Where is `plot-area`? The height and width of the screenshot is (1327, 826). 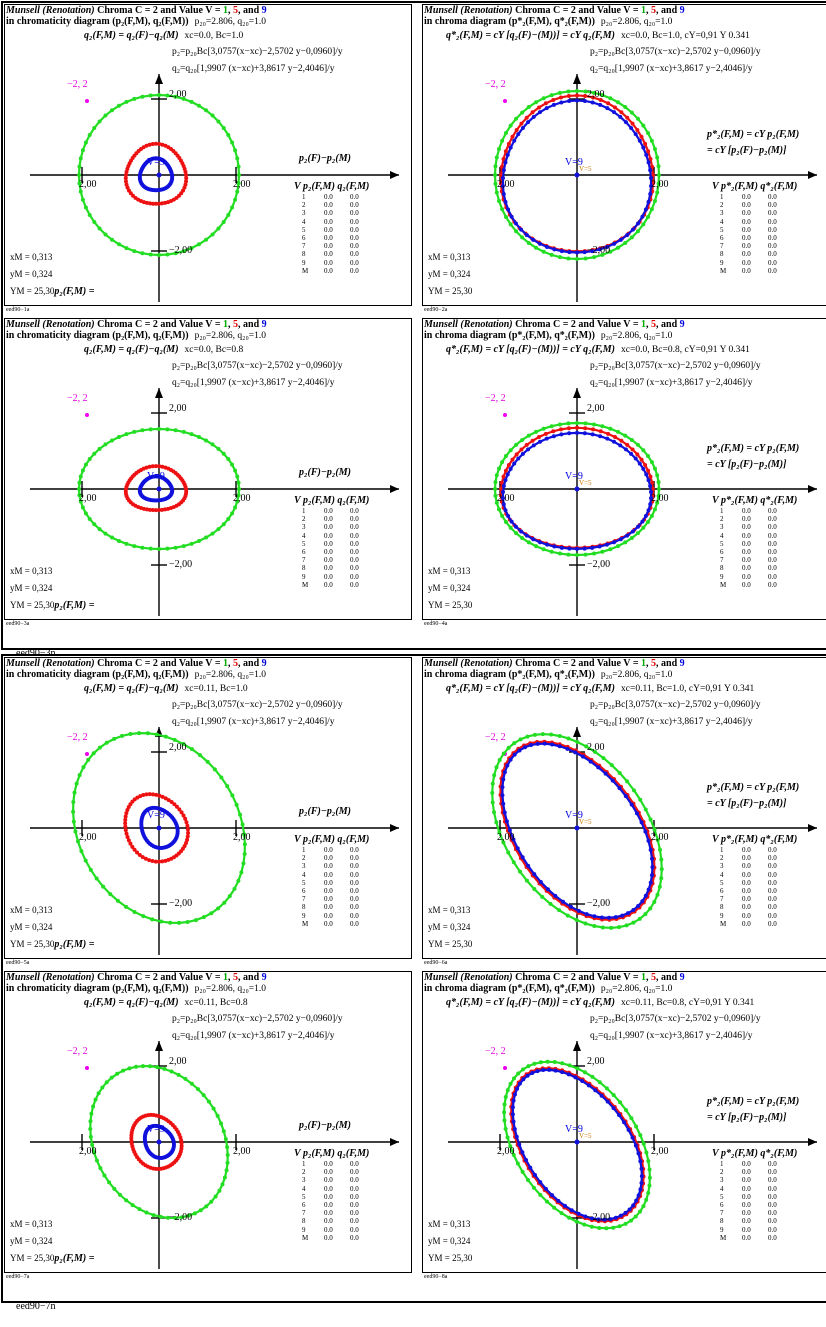 plot-area is located at coordinates (214, 502).